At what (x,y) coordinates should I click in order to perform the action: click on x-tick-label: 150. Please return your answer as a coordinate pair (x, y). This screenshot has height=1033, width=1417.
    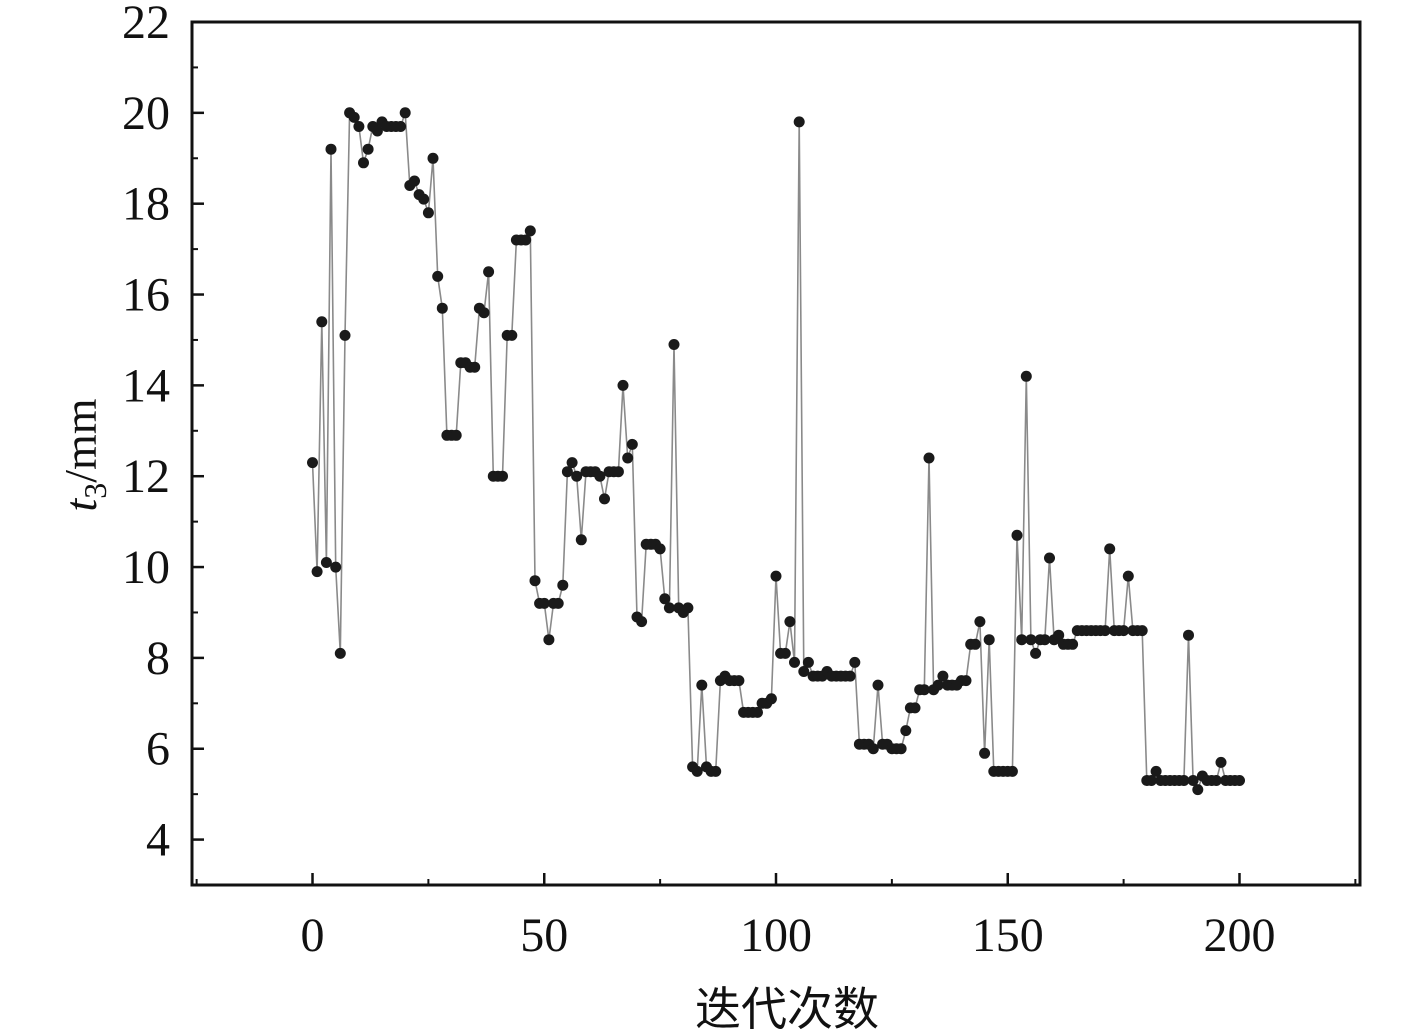
    Looking at the image, I should click on (1008, 935).